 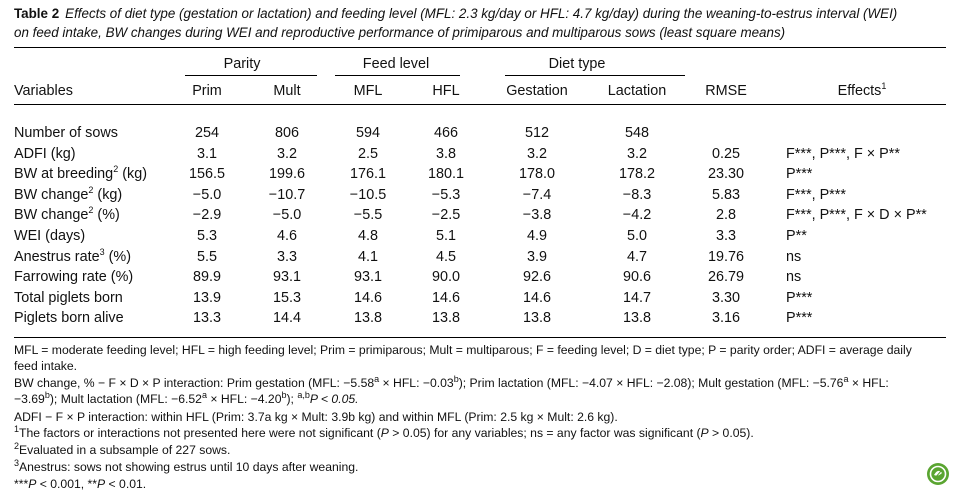 I want to click on footnote-significance: ***P < 0.001, **P < 0.01., so click(x=80, y=484).